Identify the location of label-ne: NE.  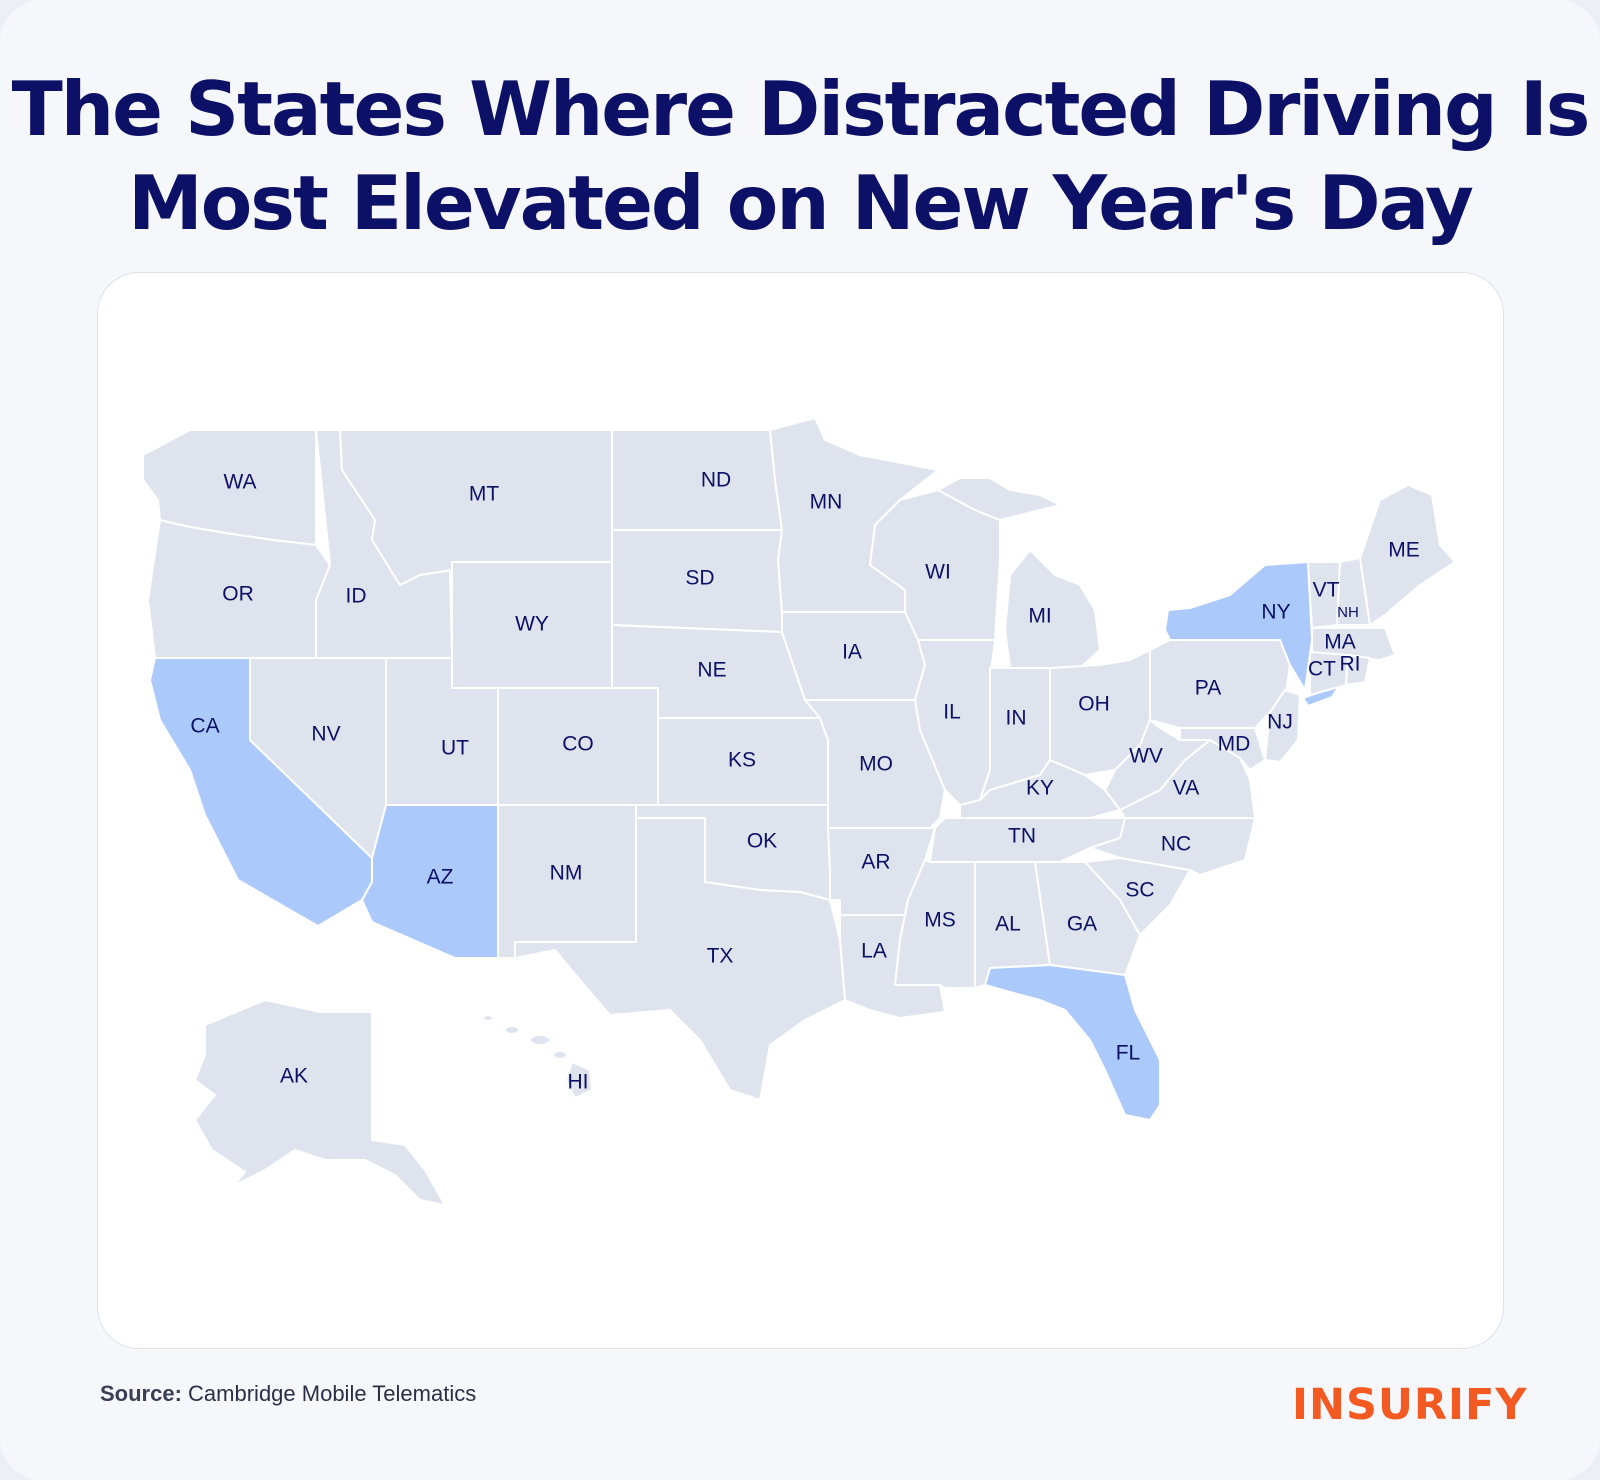
(711, 670).